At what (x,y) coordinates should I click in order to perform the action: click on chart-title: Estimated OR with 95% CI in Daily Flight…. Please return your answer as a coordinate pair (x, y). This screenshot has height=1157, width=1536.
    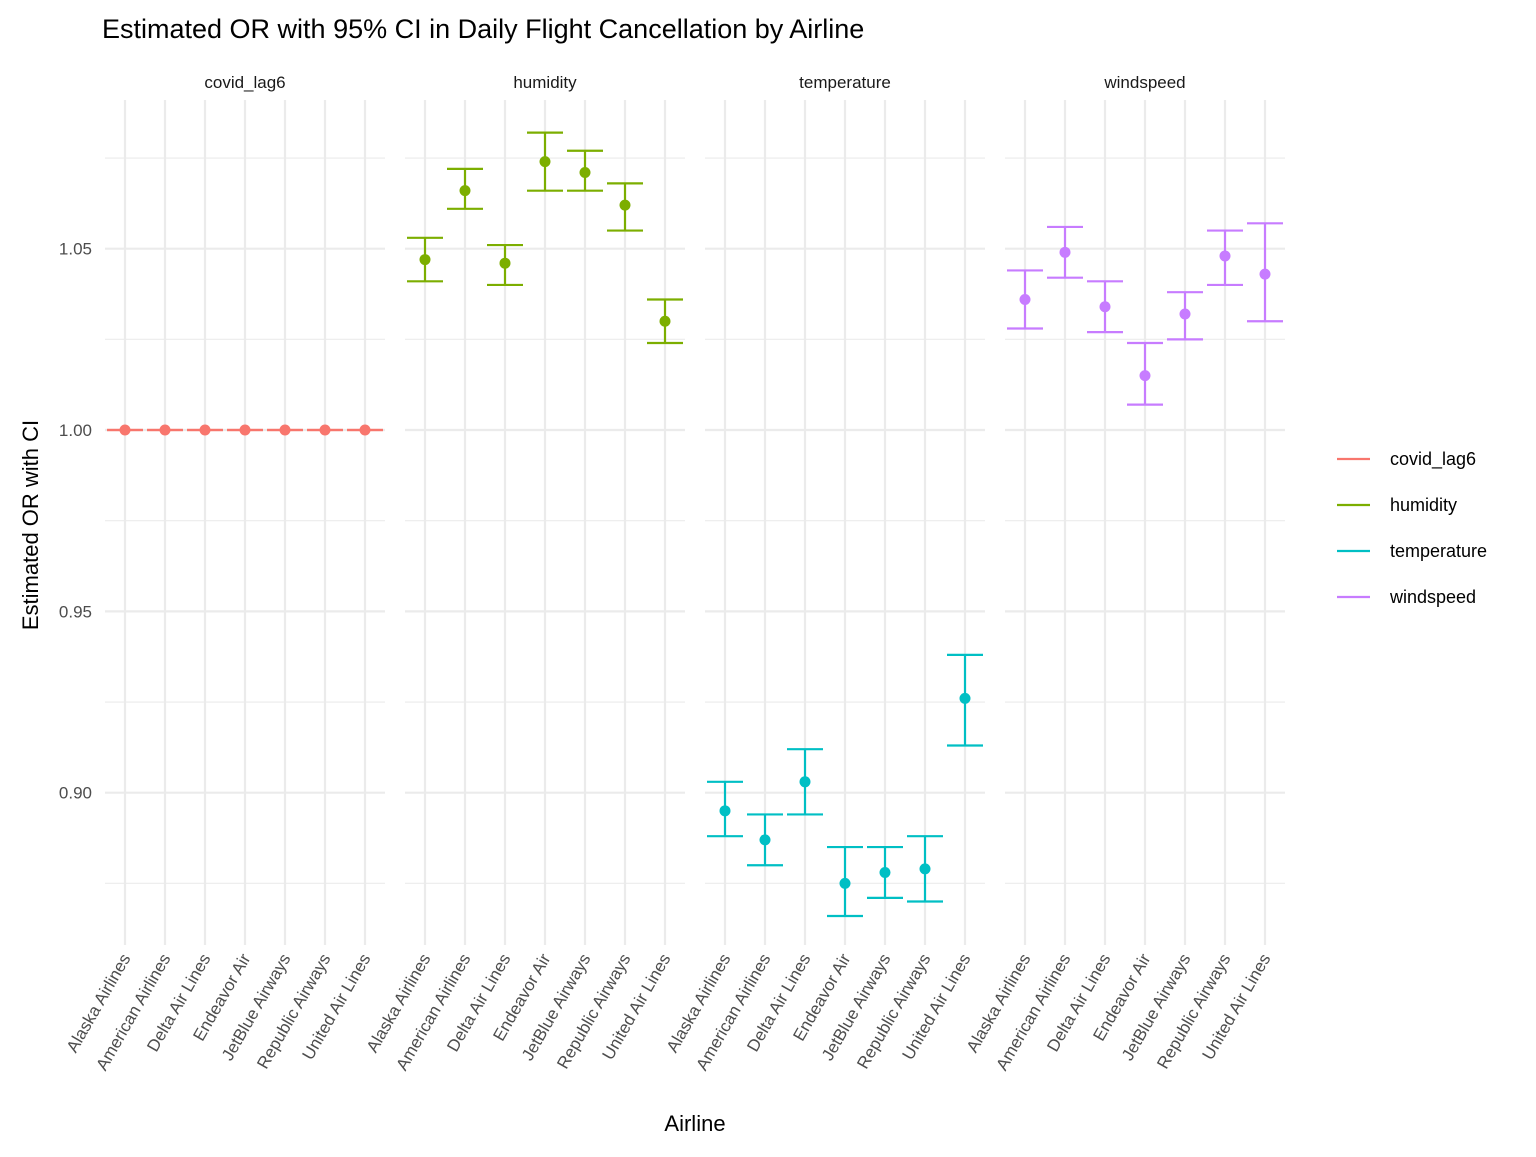
    Looking at the image, I should click on (483, 29).